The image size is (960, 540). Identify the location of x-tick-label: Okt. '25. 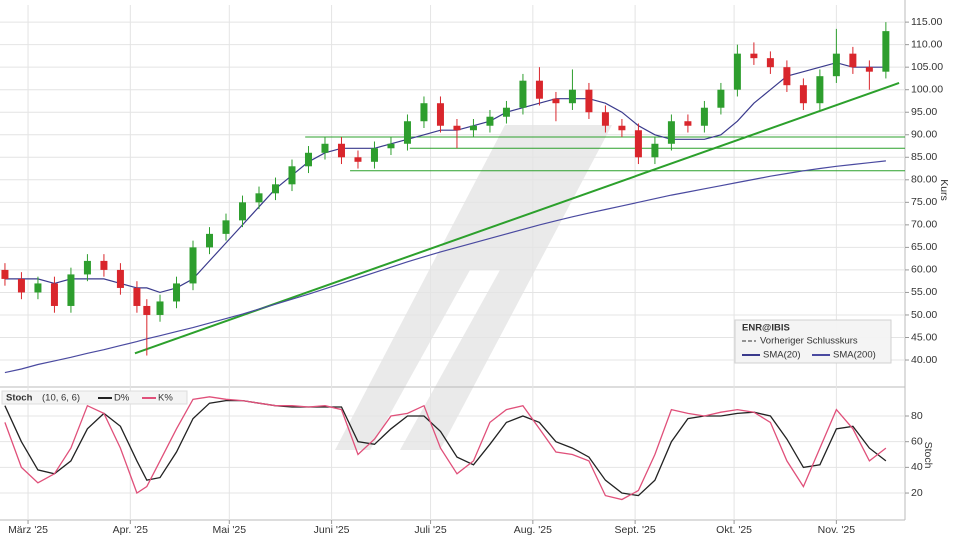
(734, 530).